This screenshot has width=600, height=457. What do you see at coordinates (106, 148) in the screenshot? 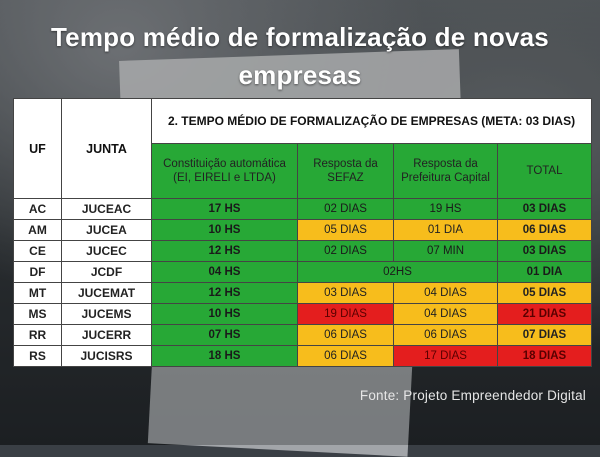
I see `header-junta: JUNTA` at bounding box center [106, 148].